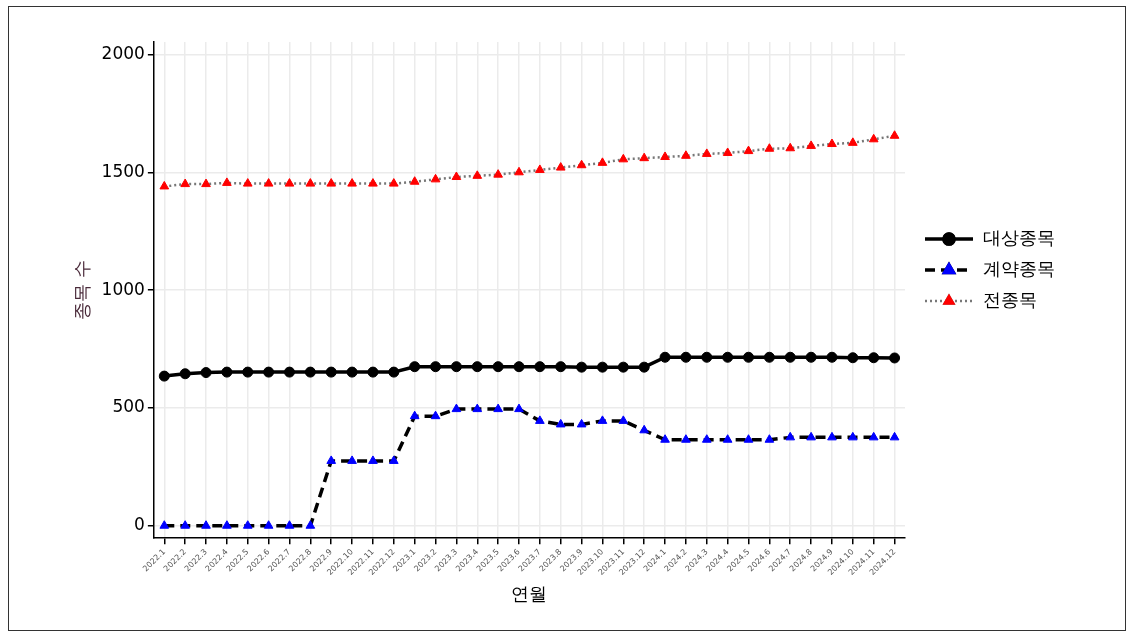 Image resolution: width=1134 pixels, height=635 pixels. I want to click on y-tick-label: 1000, so click(123, 288).